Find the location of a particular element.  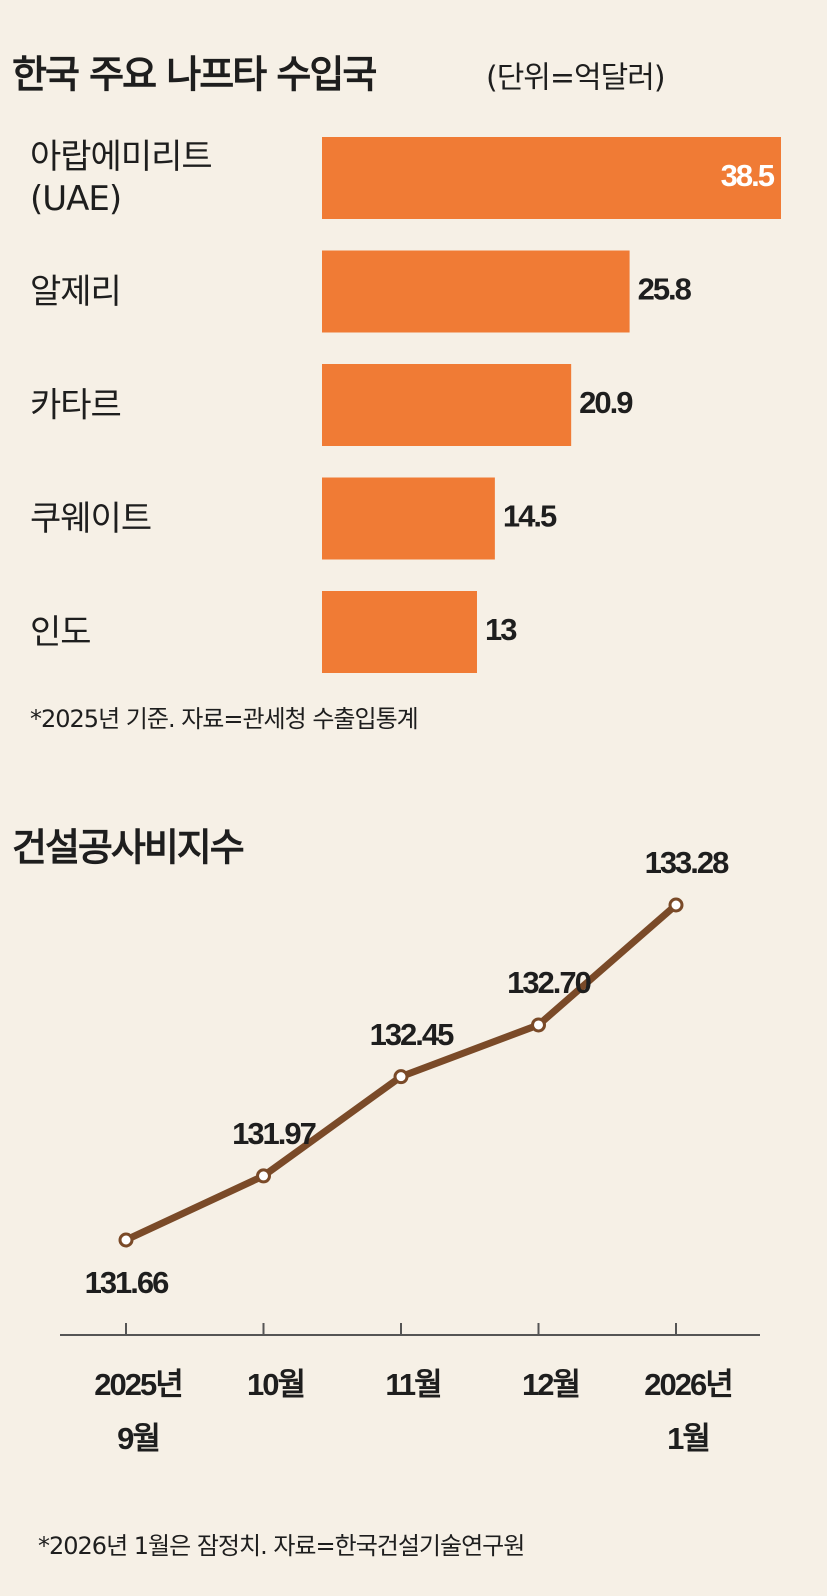

chart-title: 건설공사비지수 is located at coordinates (128, 848).